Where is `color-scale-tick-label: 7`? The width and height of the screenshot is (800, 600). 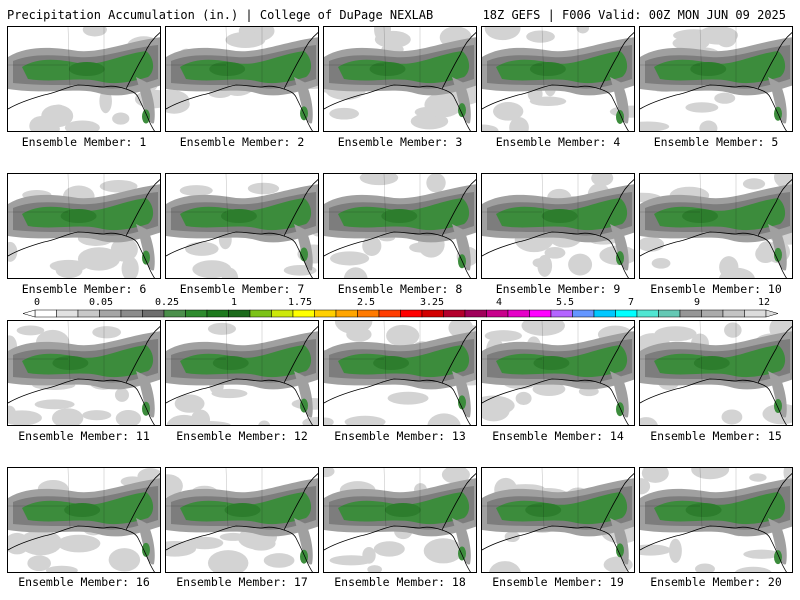 color-scale-tick-label: 7 is located at coordinates (631, 302).